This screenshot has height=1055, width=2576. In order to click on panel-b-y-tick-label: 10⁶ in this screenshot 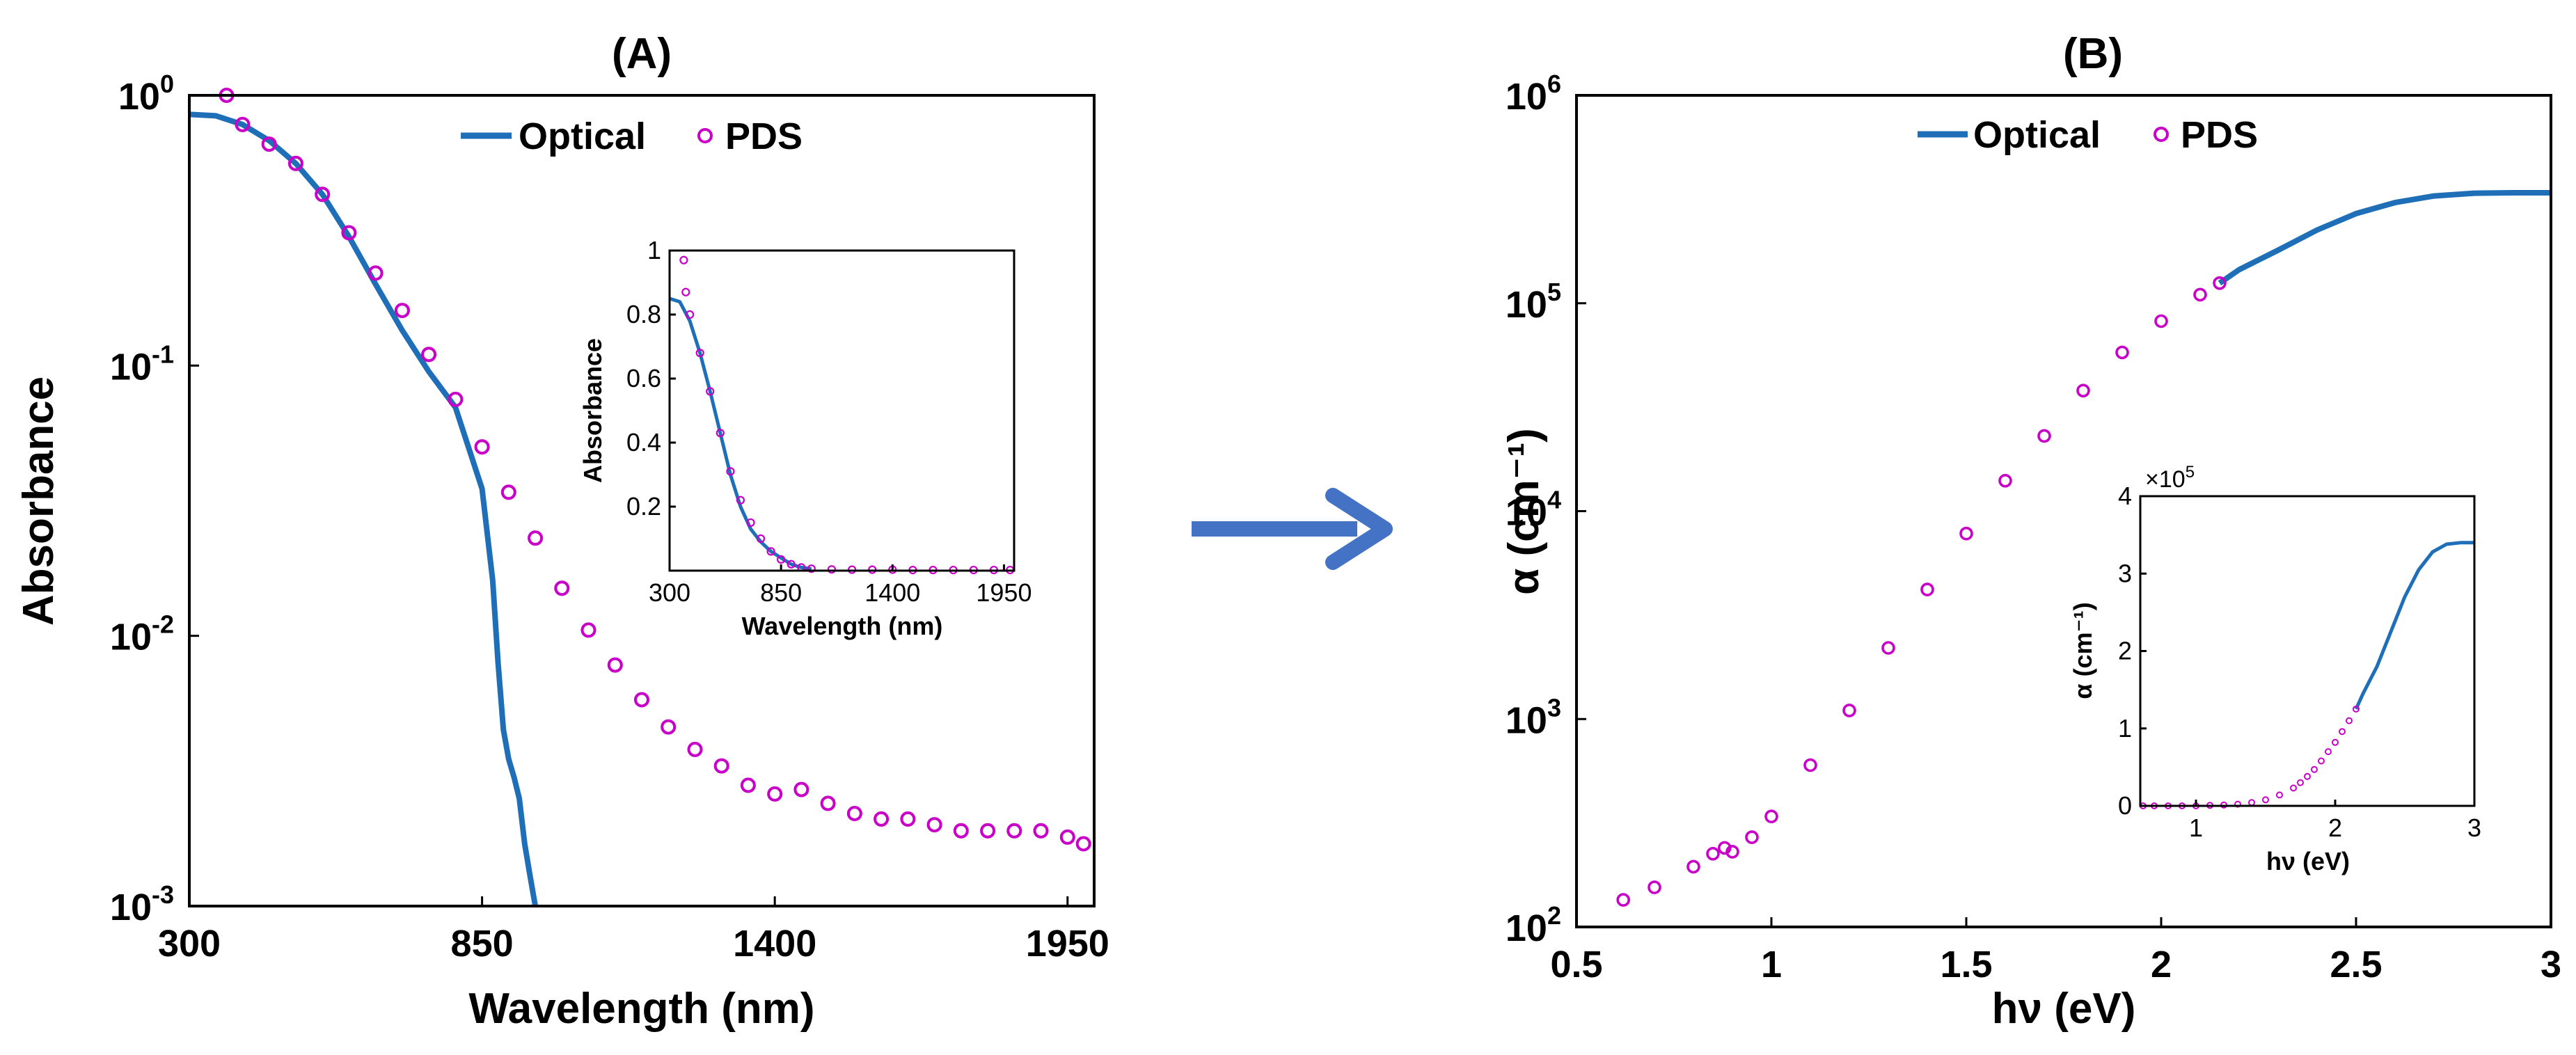, I will do `click(1533, 94)`.